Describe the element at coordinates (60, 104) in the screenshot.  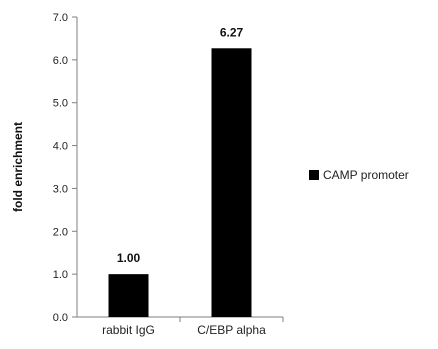
I see `y-tick-label: 5.0` at that location.